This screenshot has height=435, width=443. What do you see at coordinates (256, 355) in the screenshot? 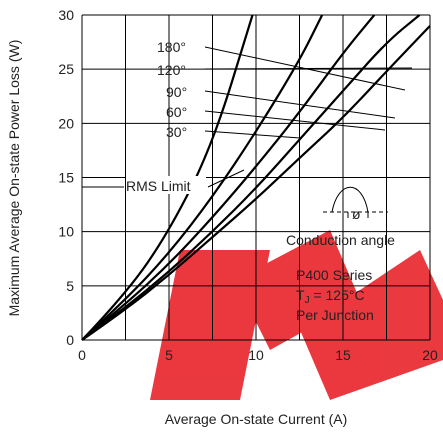
I see `x-tick-label: 10` at bounding box center [256, 355].